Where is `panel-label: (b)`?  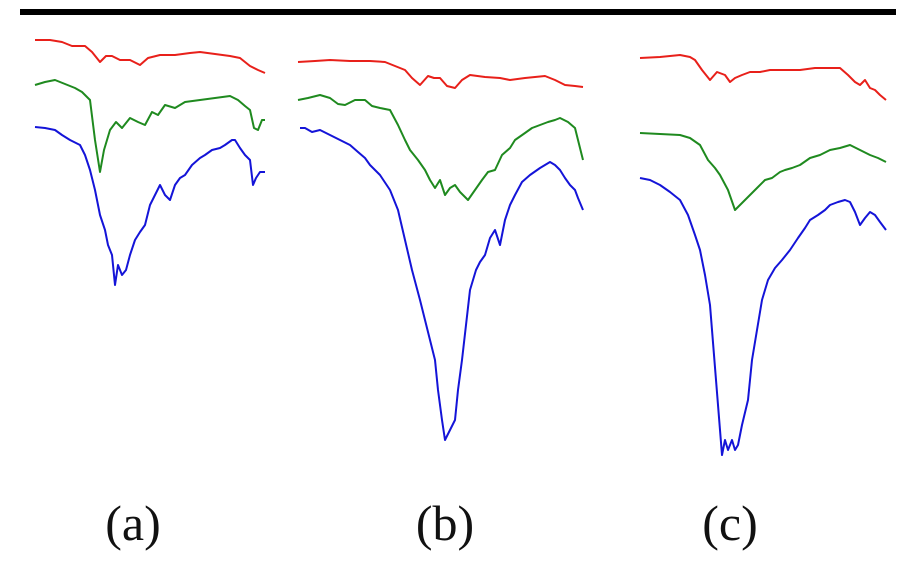 panel-label: (b) is located at coordinates (445, 523).